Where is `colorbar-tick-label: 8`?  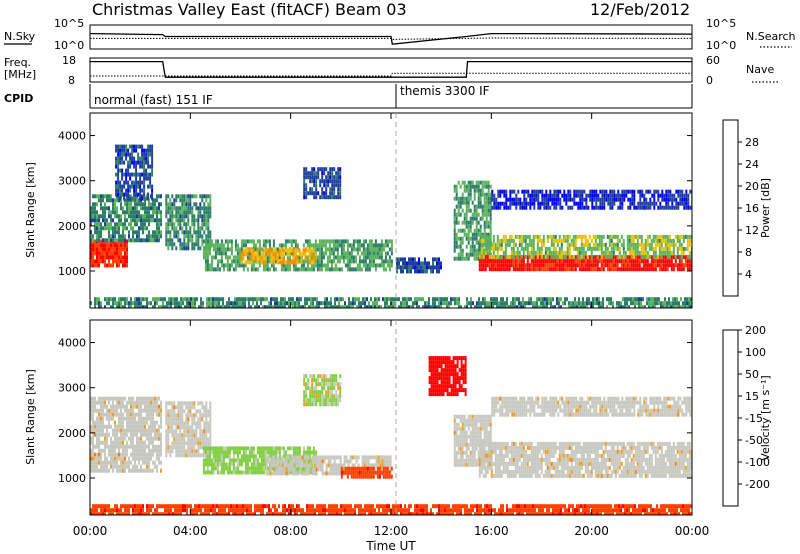
colorbar-tick-label: 8 is located at coordinates (748, 252).